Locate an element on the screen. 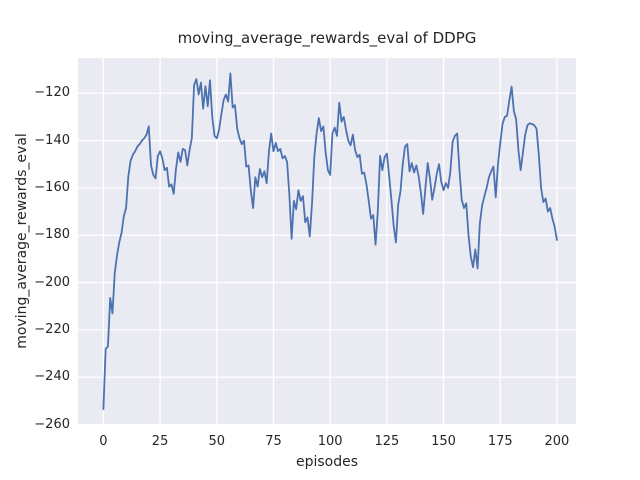  x-tick-label: 50 is located at coordinates (217, 441).